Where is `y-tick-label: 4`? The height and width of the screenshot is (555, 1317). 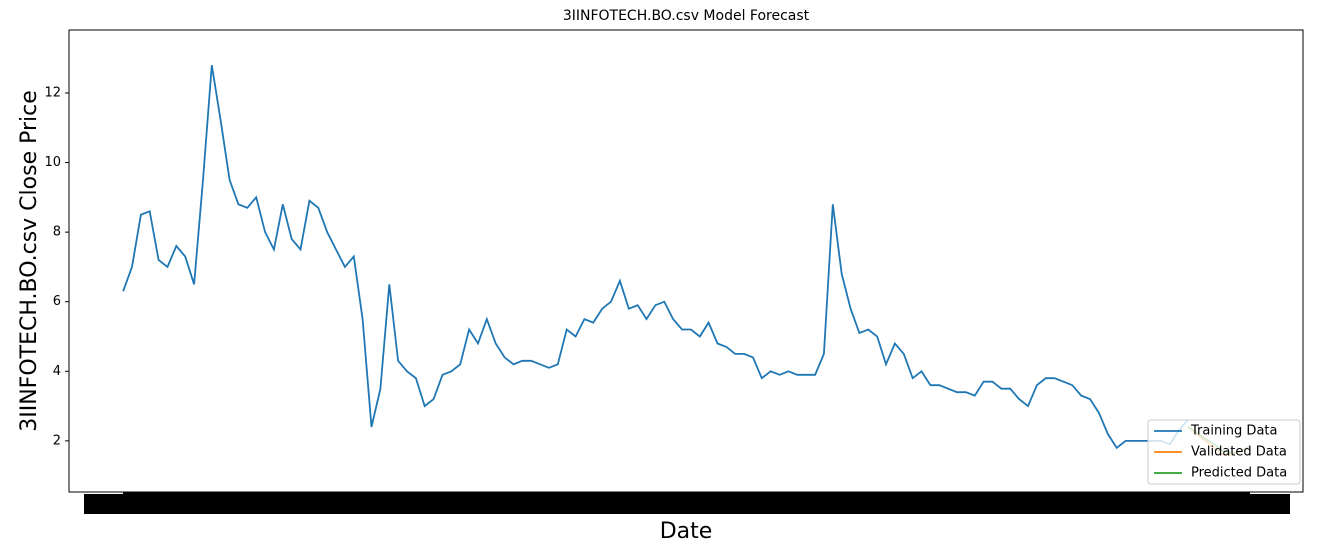
y-tick-label: 4 is located at coordinates (57, 371).